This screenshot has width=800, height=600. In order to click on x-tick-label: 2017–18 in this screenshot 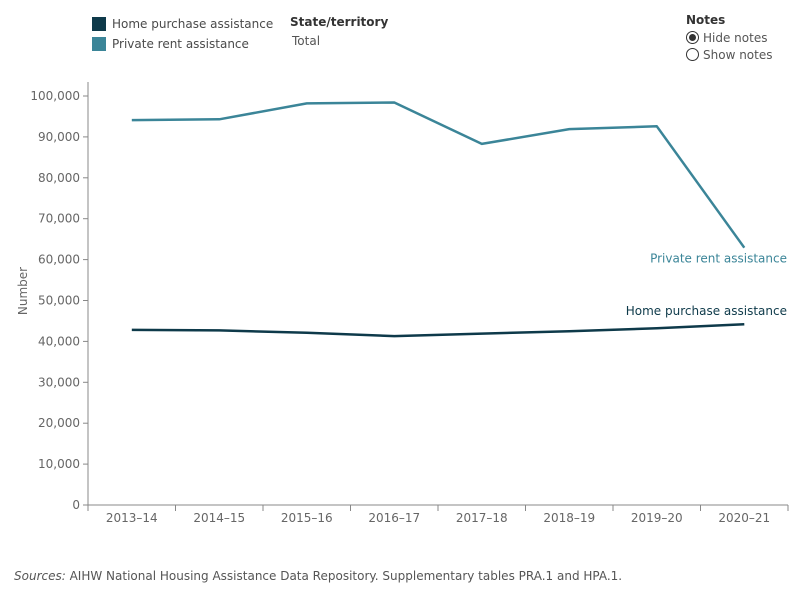, I will do `click(482, 518)`.